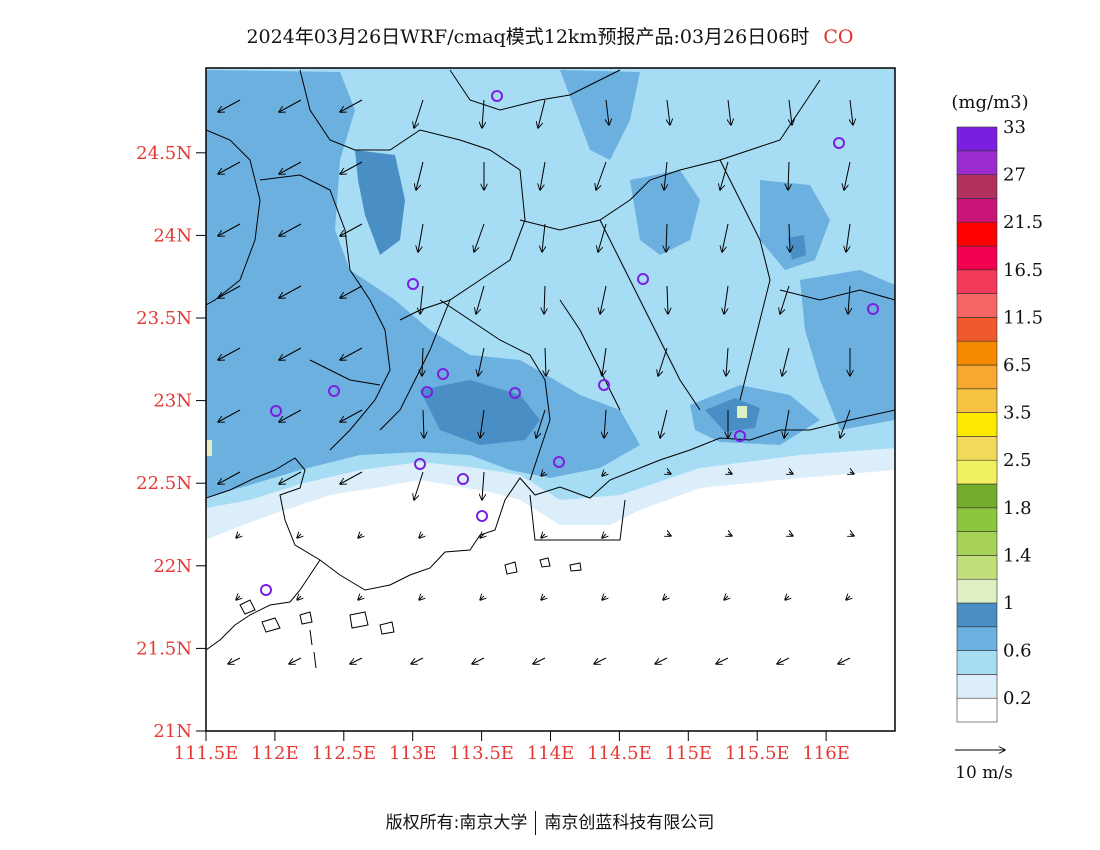 The image size is (1100, 850). Describe the element at coordinates (1017, 555) in the screenshot. I see `legend-label: 1.4` at that location.